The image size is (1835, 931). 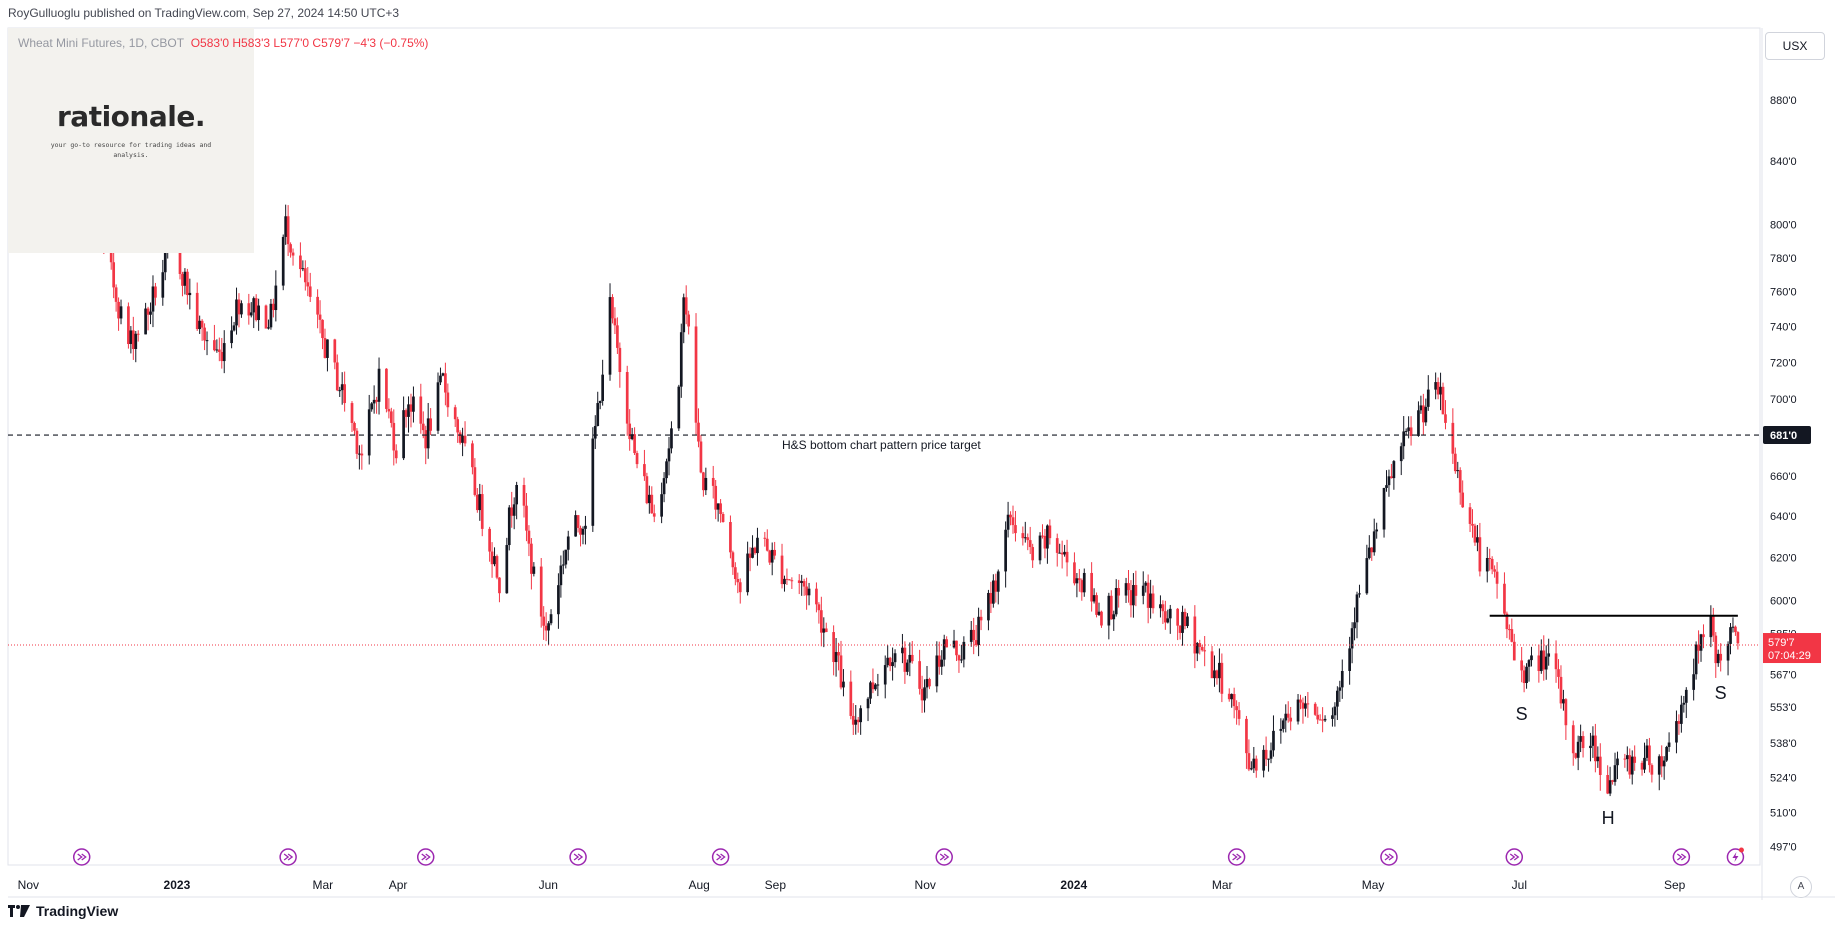 I want to click on y-tick-label: 720'0, so click(x=1783, y=363).